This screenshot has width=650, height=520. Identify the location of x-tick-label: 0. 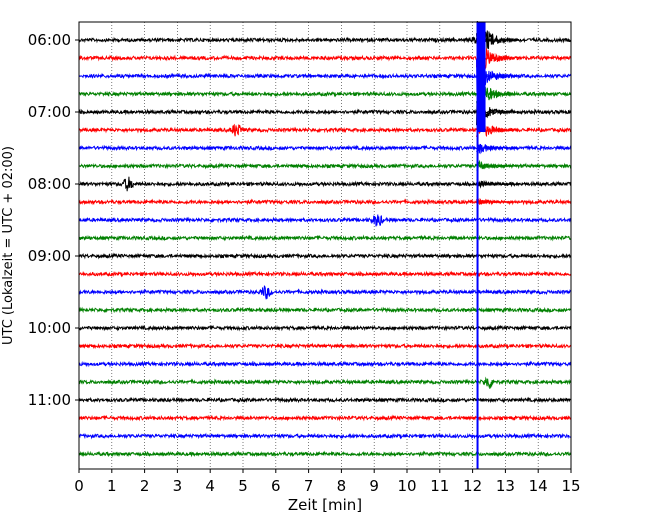
(79, 486).